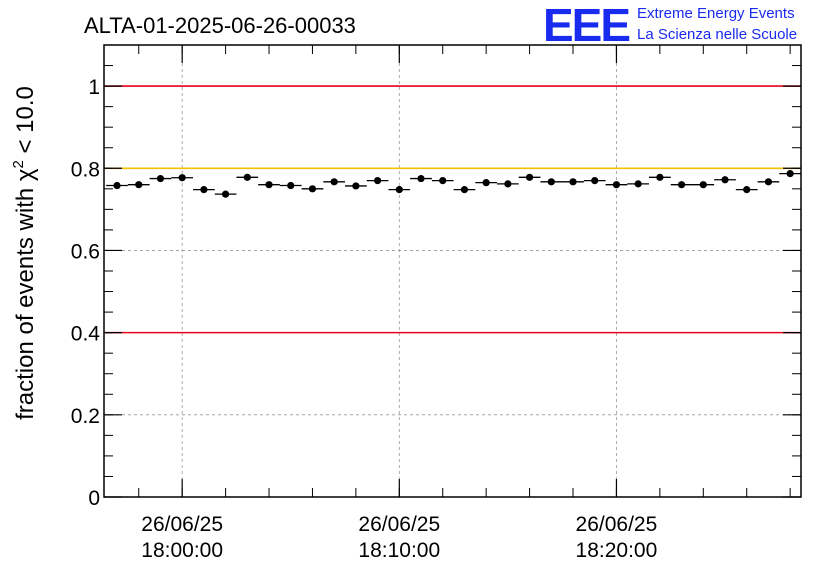 The image size is (836, 572). I want to click on x-tick-label-time: 18:20:00, so click(617, 550).